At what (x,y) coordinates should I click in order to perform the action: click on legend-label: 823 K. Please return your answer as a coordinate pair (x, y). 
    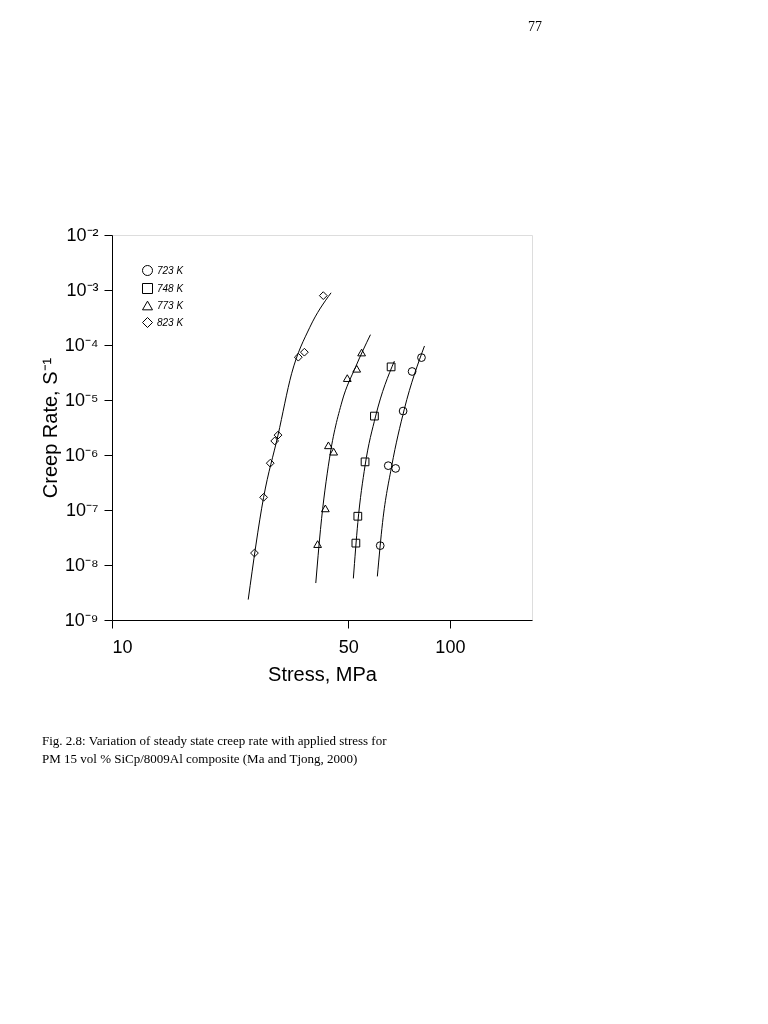
    Looking at the image, I should click on (171, 322).